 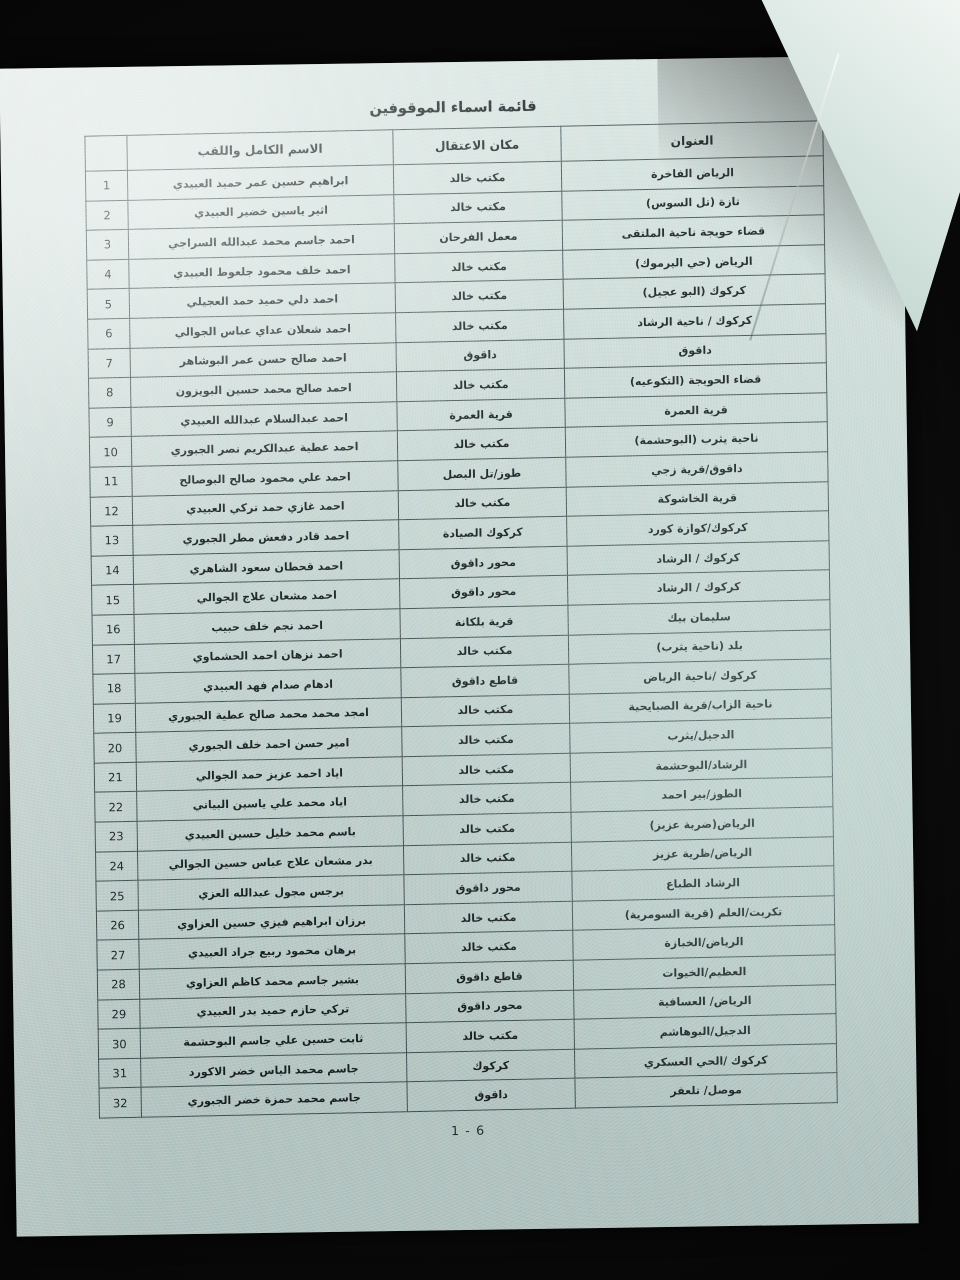 What do you see at coordinates (111, 511) in the screenshot?
I see `cell-row-number: 12` at bounding box center [111, 511].